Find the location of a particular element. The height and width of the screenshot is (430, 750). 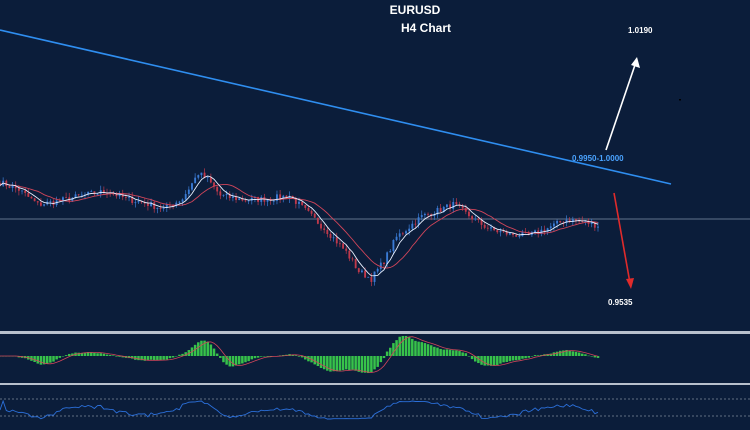

resistance-zone-label: 0.9950-1.0000 is located at coordinates (598, 158).